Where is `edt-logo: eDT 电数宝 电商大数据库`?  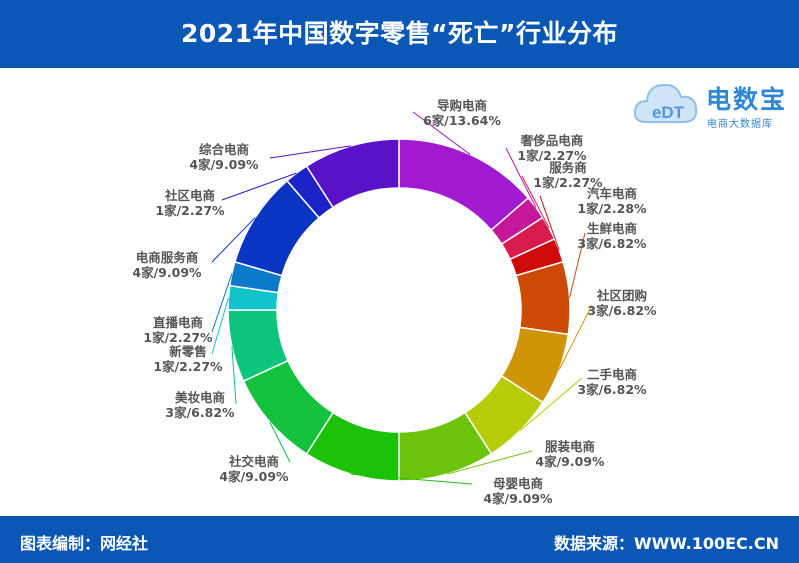 edt-logo: eDT 电数宝 电商大数据库 is located at coordinates (712, 103).